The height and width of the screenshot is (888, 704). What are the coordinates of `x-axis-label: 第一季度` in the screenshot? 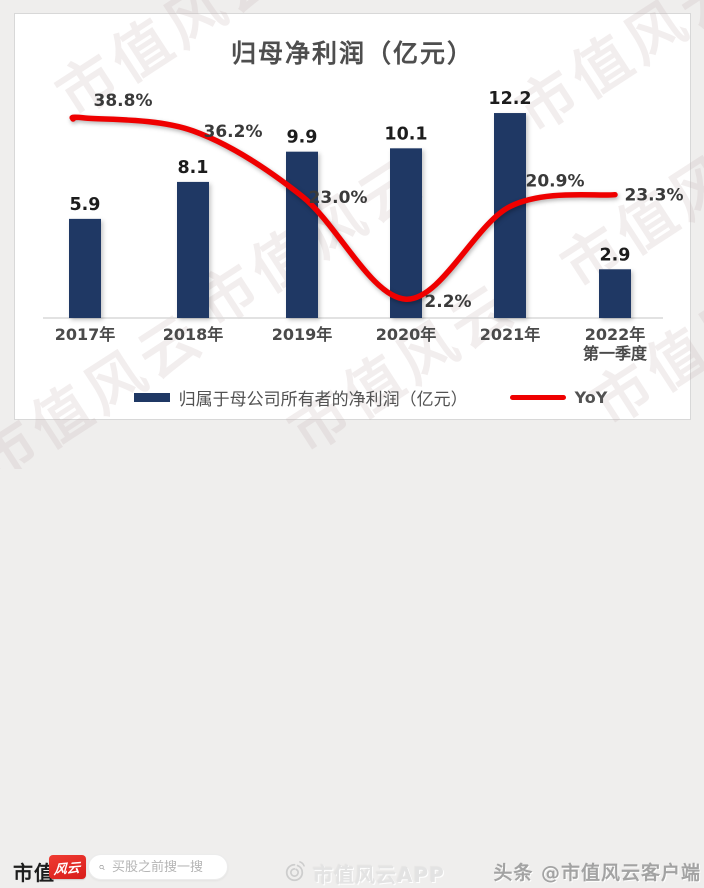 It's located at (615, 353).